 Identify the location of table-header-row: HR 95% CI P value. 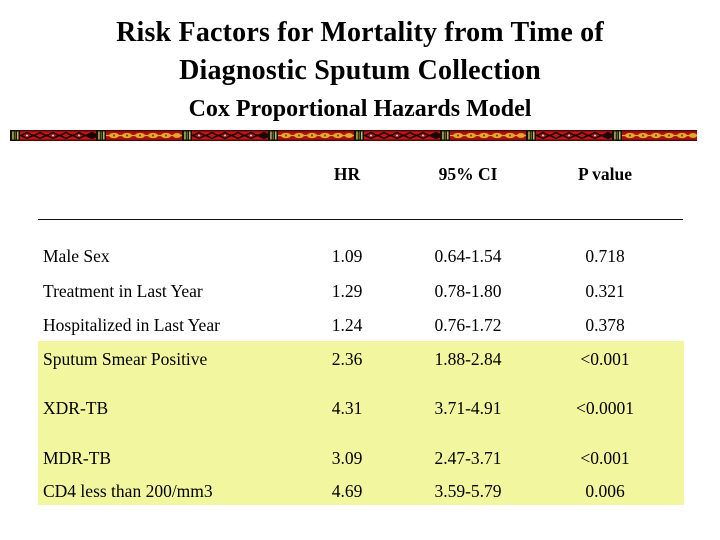
(360, 175).